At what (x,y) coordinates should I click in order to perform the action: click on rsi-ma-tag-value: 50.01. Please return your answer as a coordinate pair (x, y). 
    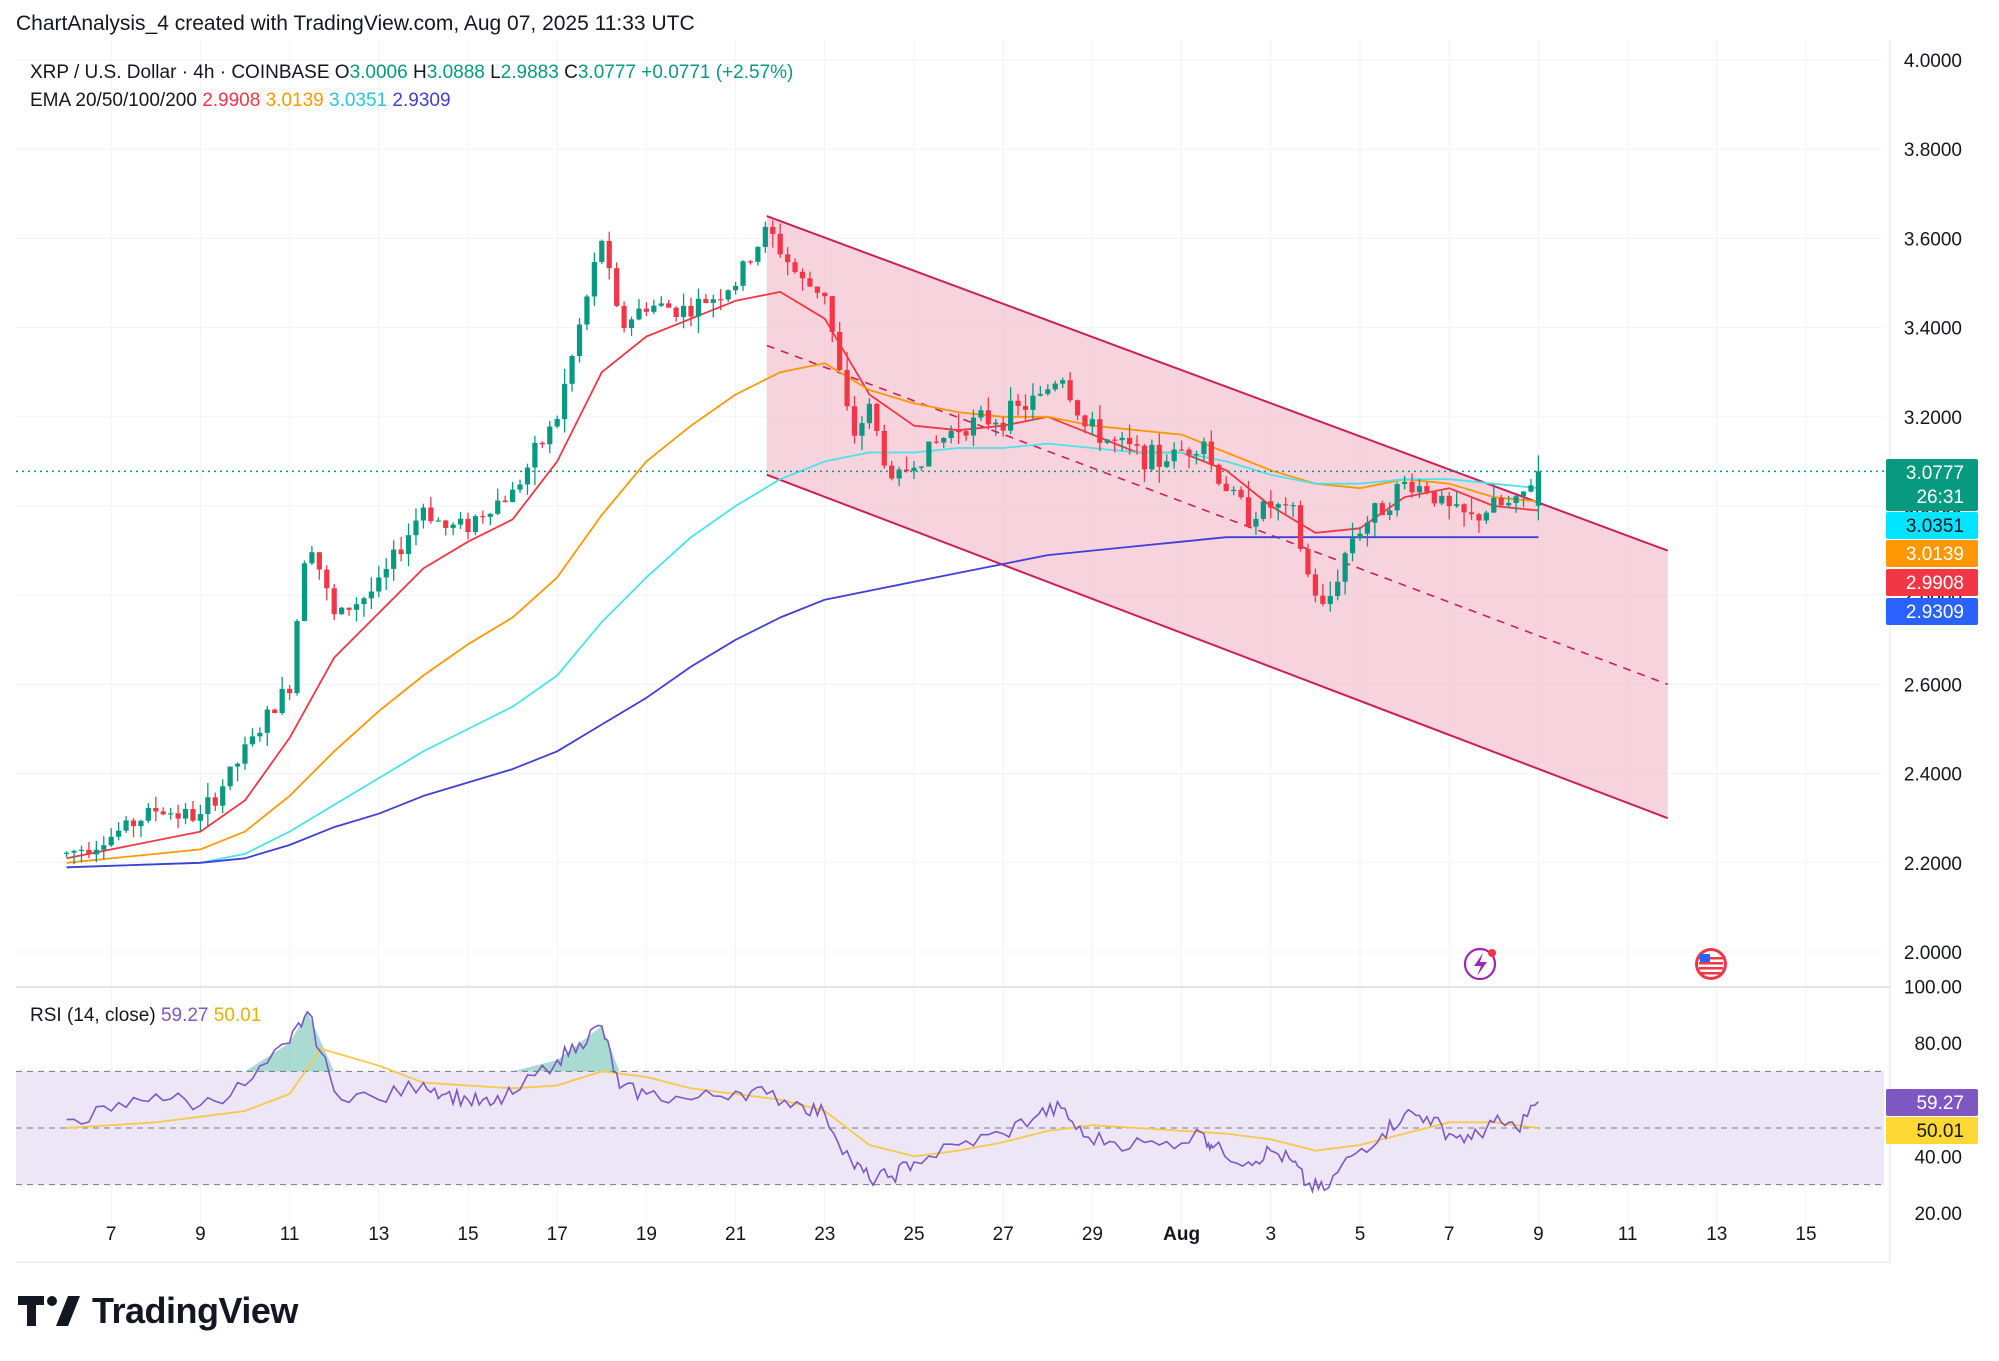
    Looking at the image, I should click on (1940, 1131).